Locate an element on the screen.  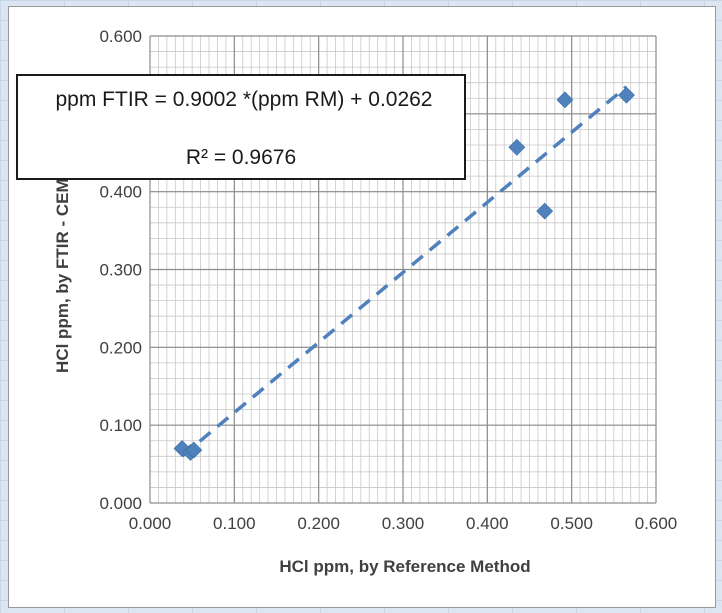
x-tick-label: 0.100 is located at coordinates (234, 523).